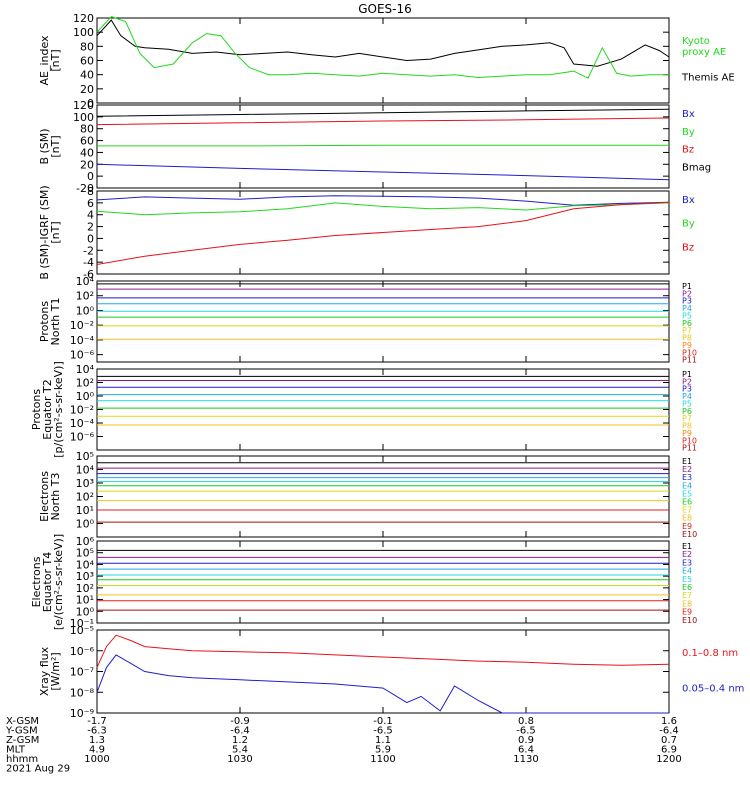 This screenshot has width=750, height=800. Describe the element at coordinates (696, 41) in the screenshot. I see `legend-entry-line: Kyoto` at that location.